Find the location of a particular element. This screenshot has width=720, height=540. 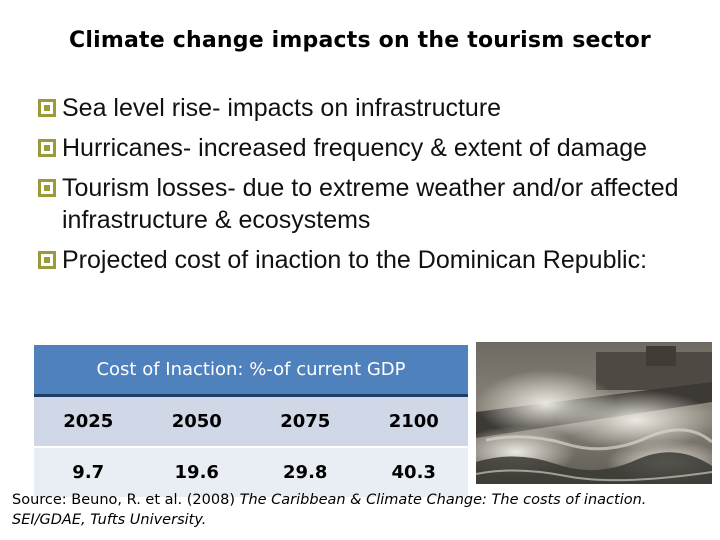

value-cell: 40.3 is located at coordinates (413, 471).